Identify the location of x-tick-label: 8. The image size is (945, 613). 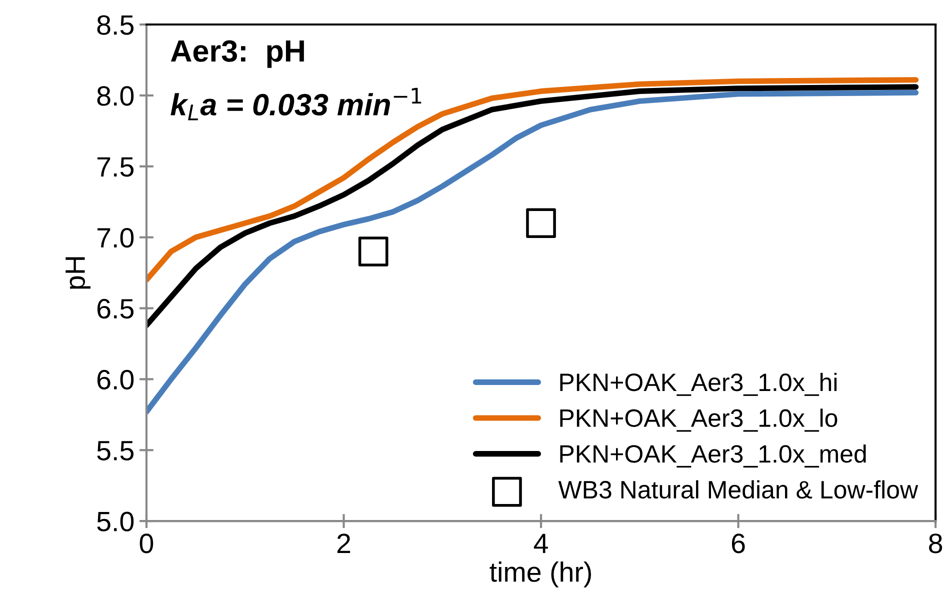
(935, 544).